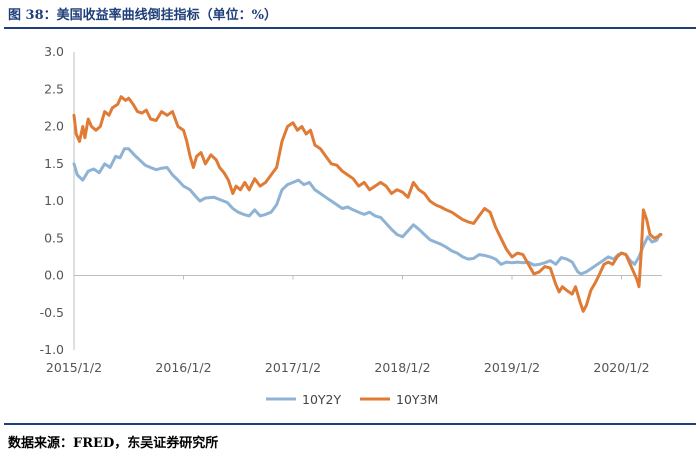 This screenshot has height=466, width=700. What do you see at coordinates (417, 399) in the screenshot?
I see `legend-label-10y3m: 10Y3M` at bounding box center [417, 399].